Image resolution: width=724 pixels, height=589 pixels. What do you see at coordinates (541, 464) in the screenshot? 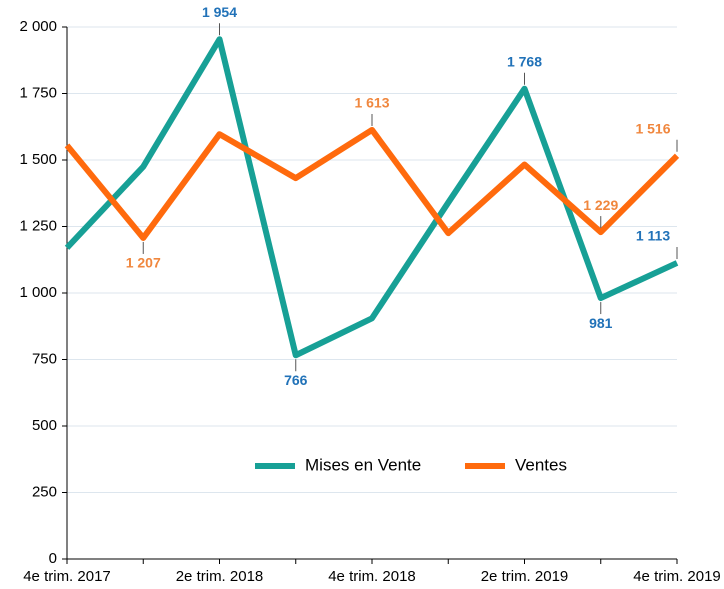
I see `legend-label: Ventes` at bounding box center [541, 464].